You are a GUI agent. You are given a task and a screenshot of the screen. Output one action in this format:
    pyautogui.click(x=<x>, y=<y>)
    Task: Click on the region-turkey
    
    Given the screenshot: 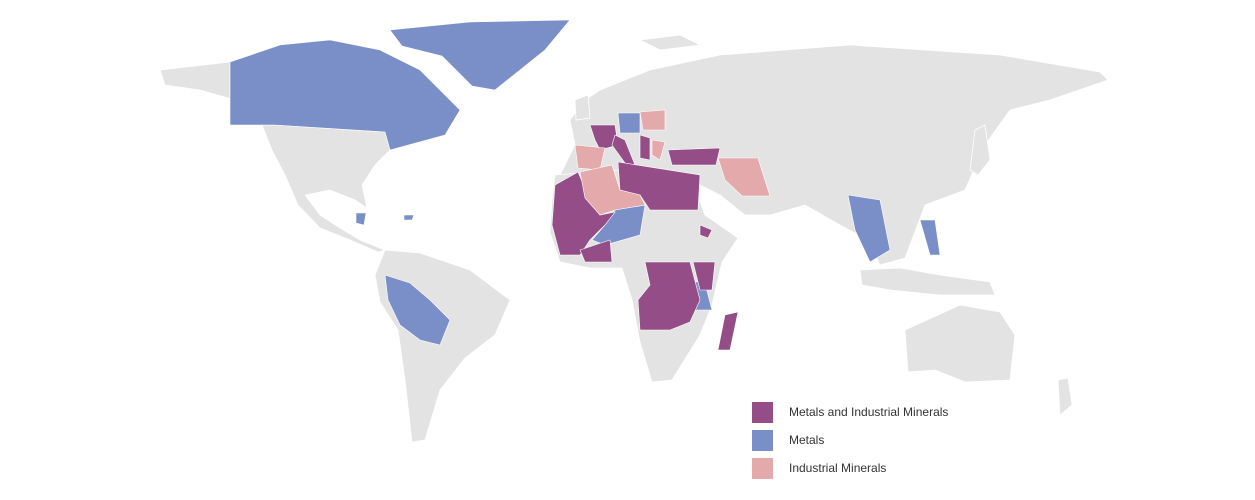 What is the action you would take?
    pyautogui.click(x=694, y=156)
    